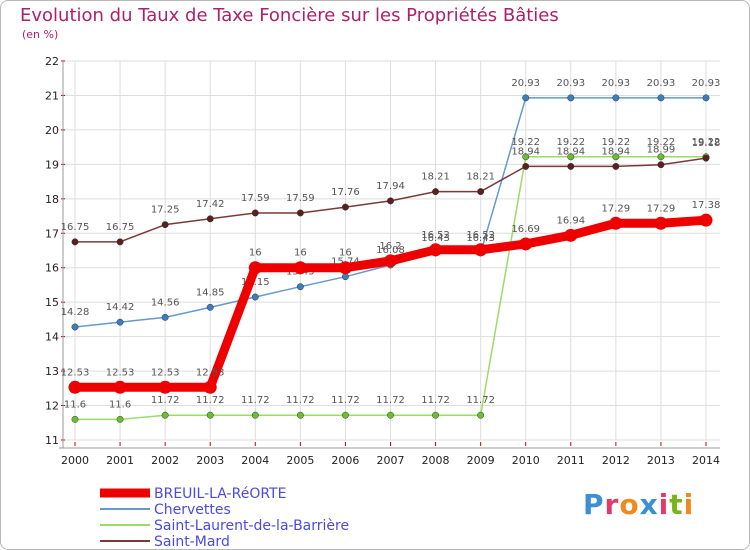 The height and width of the screenshot is (550, 750). Describe the element at coordinates (52, 371) in the screenshot. I see `y-tick-label: 13` at that location.